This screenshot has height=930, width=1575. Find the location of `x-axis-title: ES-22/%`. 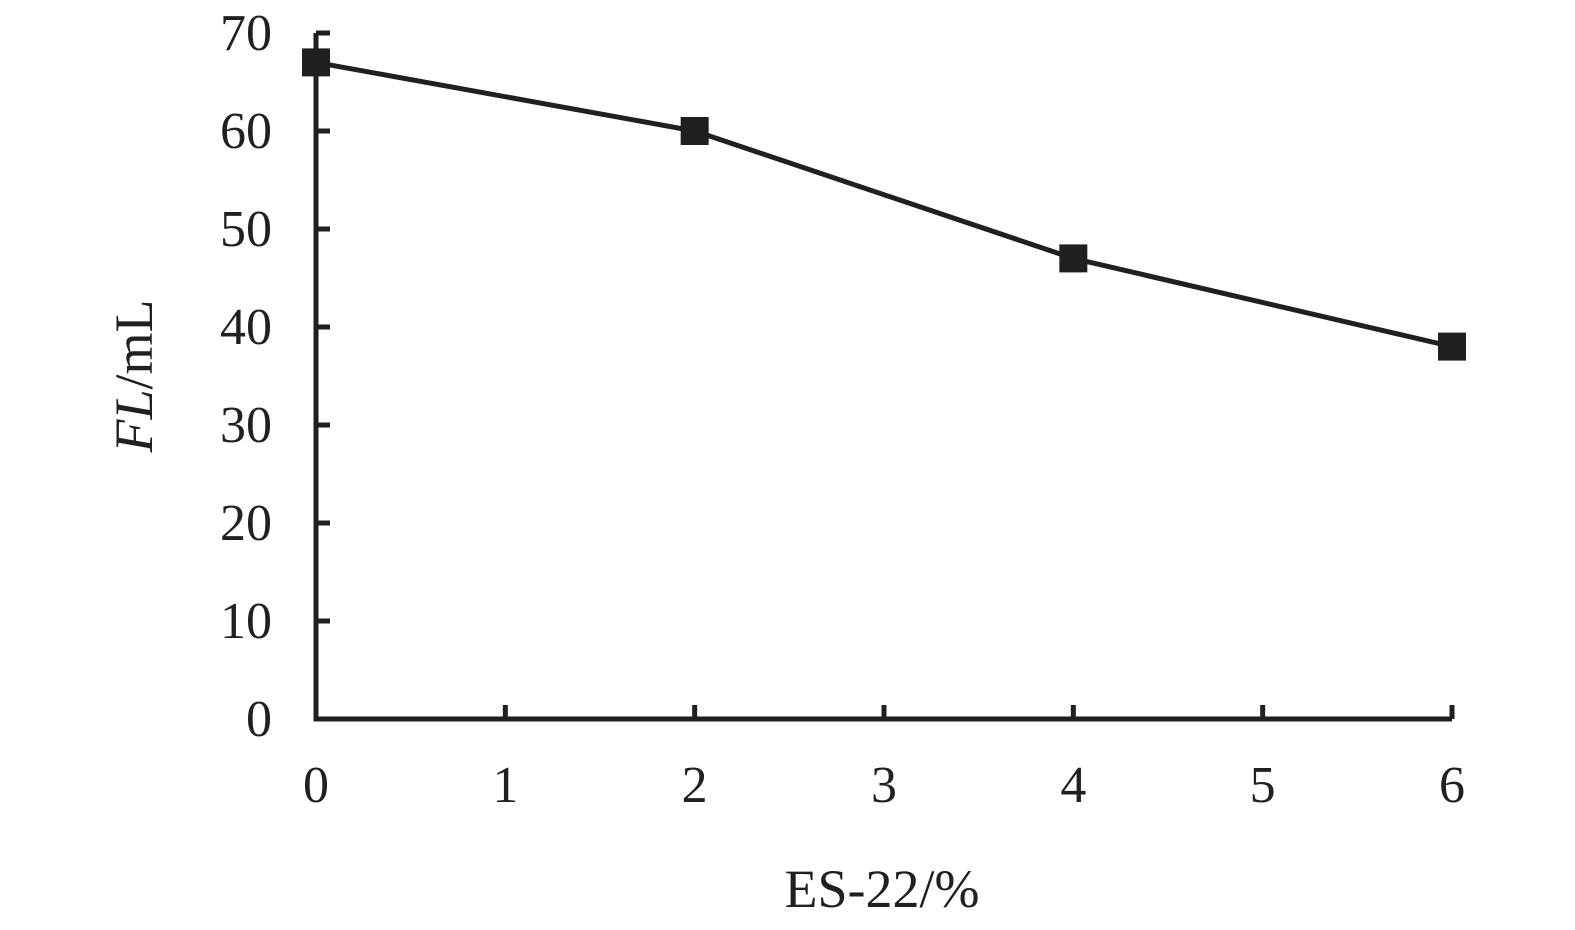

x-axis-title: ES-22/% is located at coordinates (882, 889).